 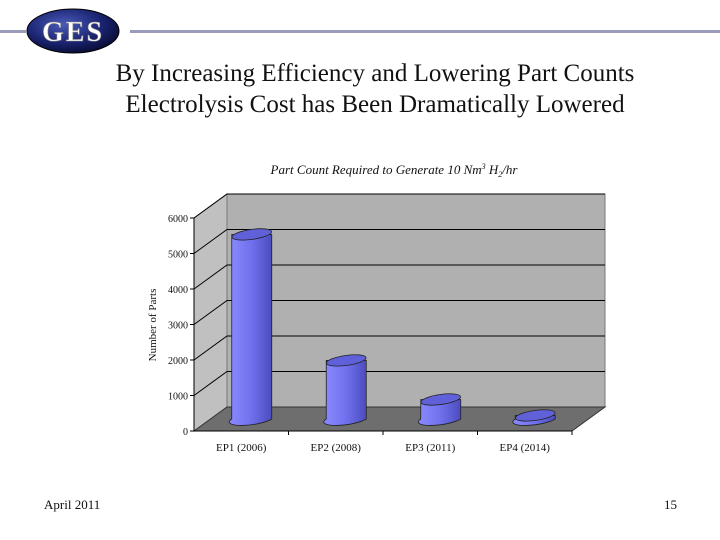 I want to click on bar-ep2-2008-, so click(x=345, y=390).